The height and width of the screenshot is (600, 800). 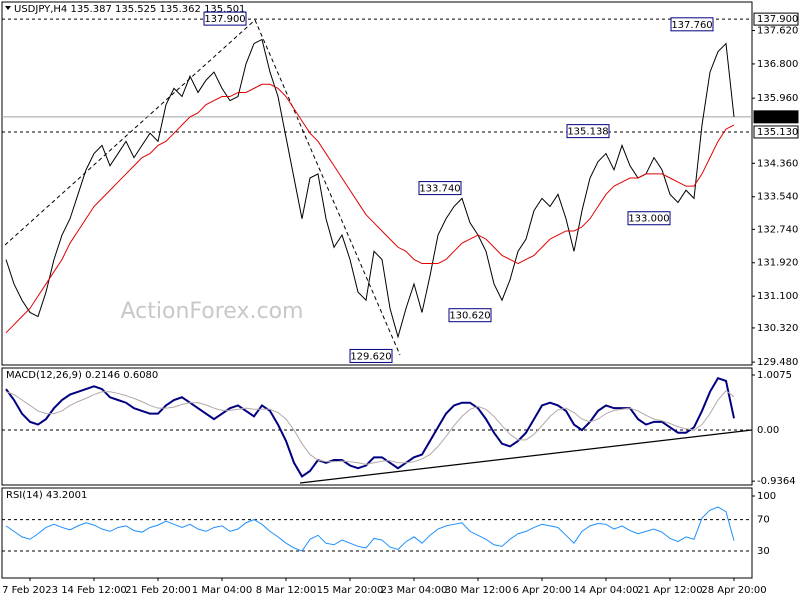 I want to click on panel-title: MACD(12,26,9) 0.2146 0.6080, so click(x=82, y=375).